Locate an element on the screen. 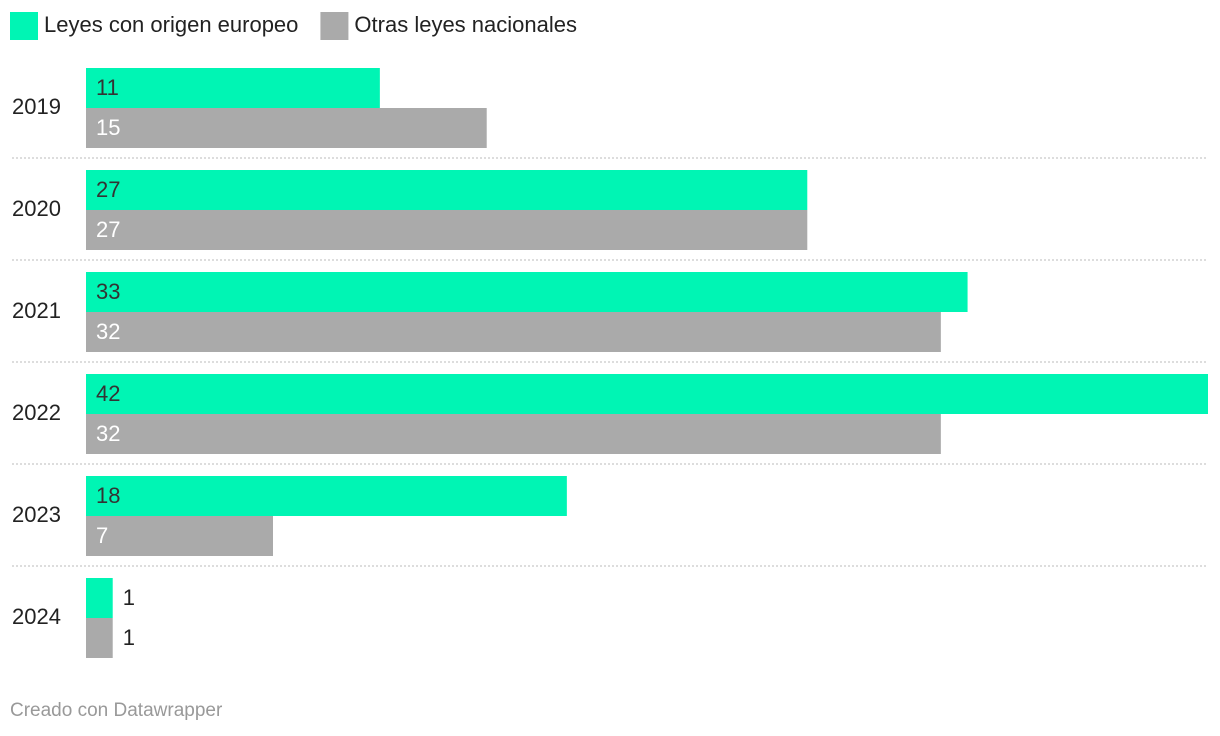 This screenshot has width=1220, height=736. y-tick-label: 2019 is located at coordinates (36, 106).